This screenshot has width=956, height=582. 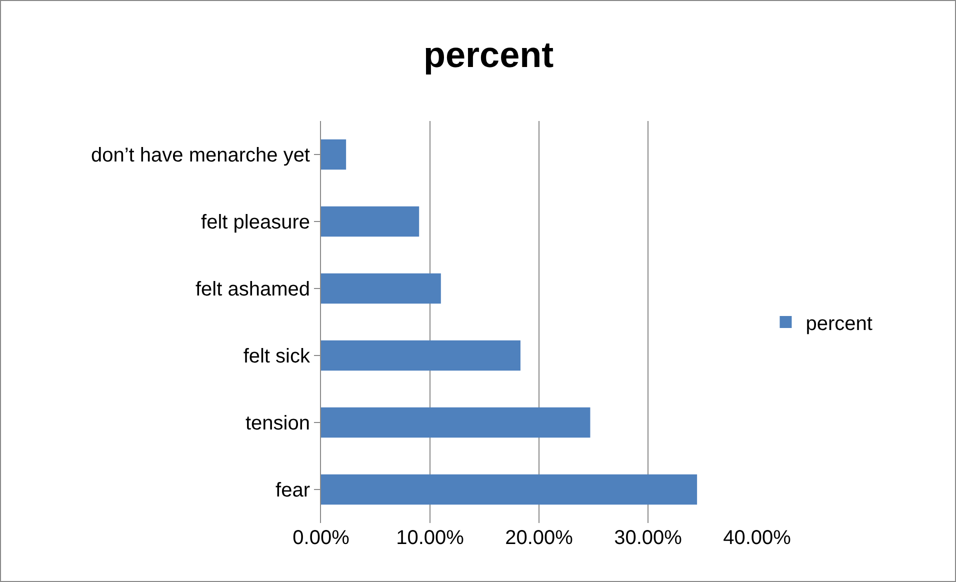 What do you see at coordinates (321, 538) in the screenshot?
I see `x-tick-label: 0.00%` at bounding box center [321, 538].